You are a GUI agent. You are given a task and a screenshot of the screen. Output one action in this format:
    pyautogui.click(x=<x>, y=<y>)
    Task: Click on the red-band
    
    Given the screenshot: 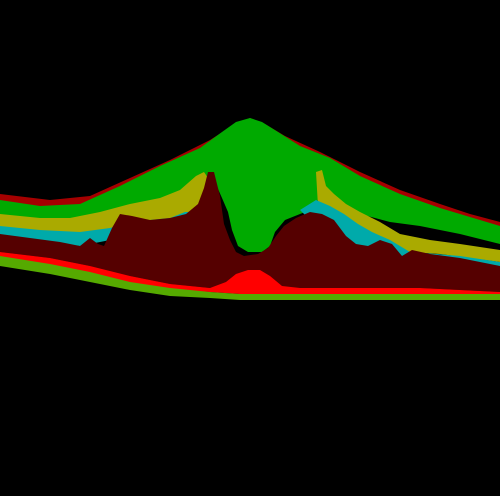 What is the action you would take?
    pyautogui.click(x=250, y=273)
    